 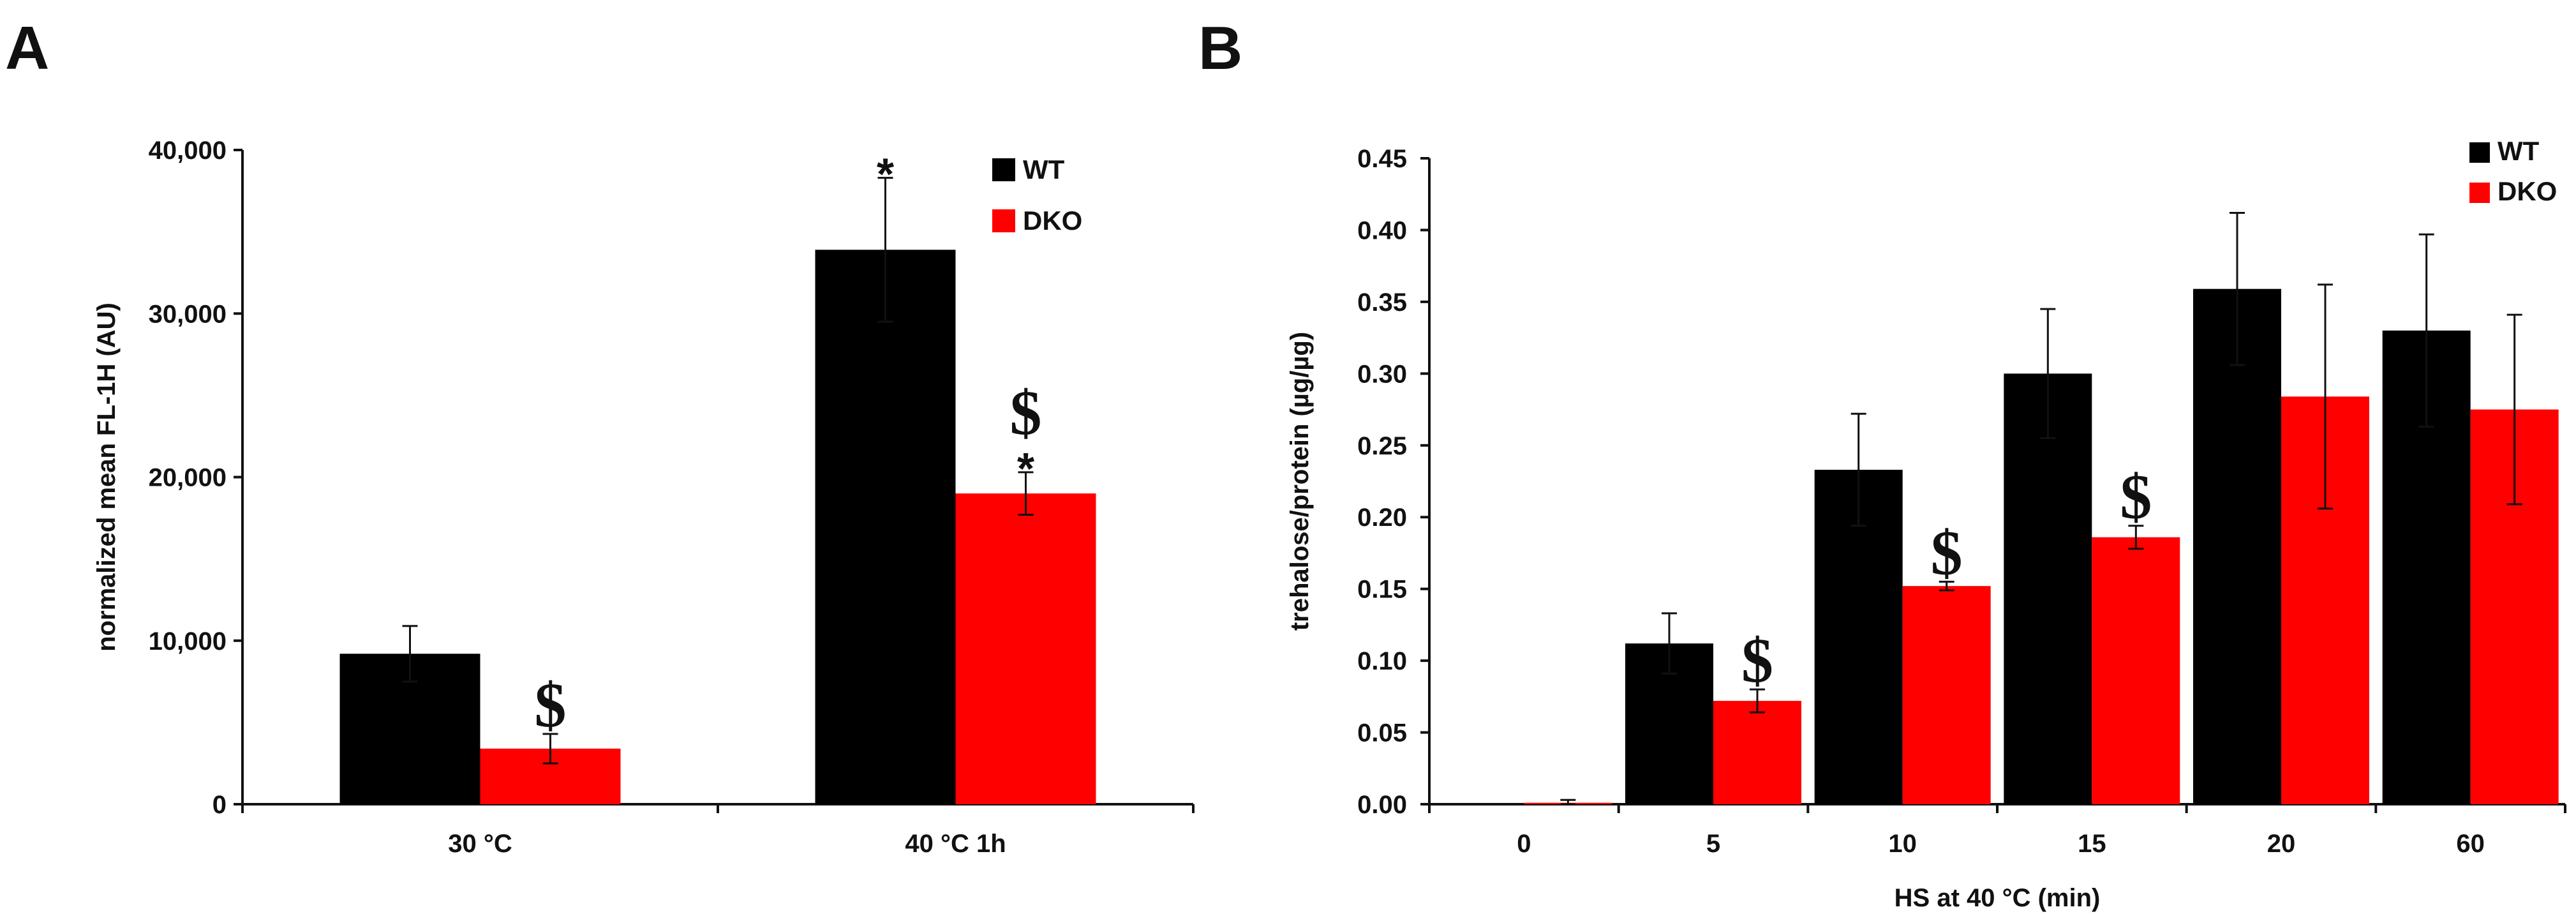 I want to click on y-tick-label: 0.25, so click(x=1382, y=446).